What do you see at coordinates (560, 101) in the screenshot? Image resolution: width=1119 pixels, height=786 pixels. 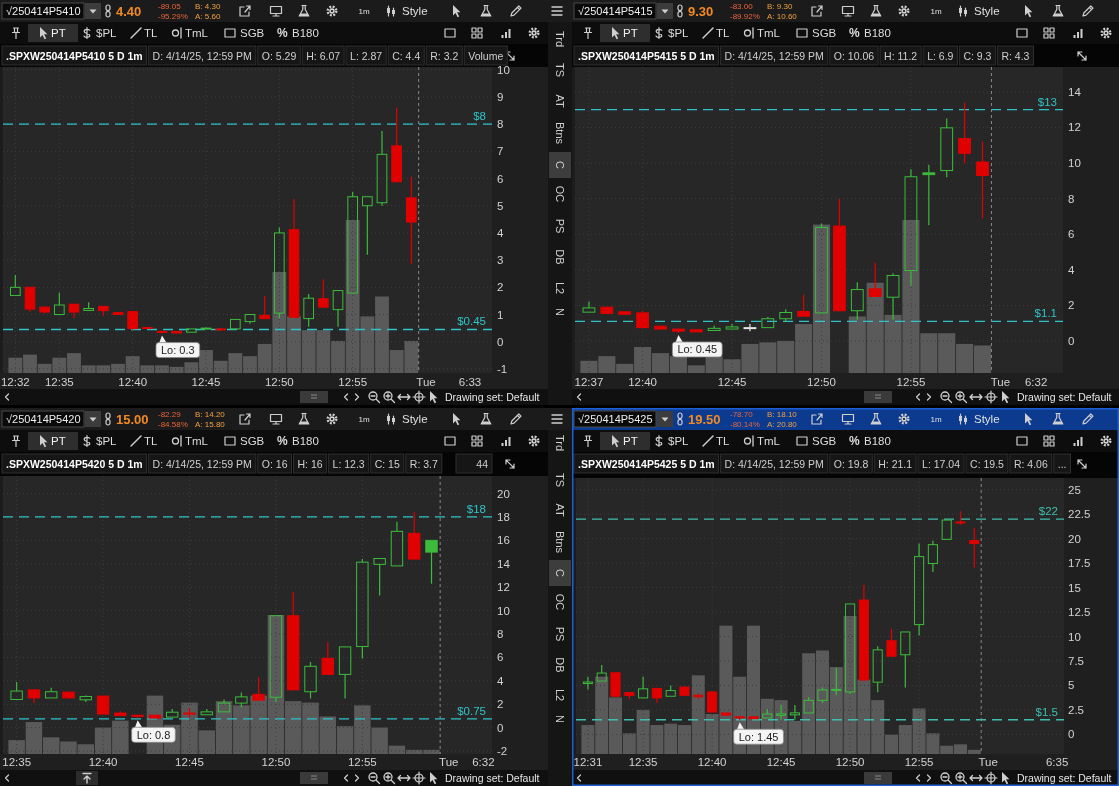 I see `text: AT` at bounding box center [560, 101].